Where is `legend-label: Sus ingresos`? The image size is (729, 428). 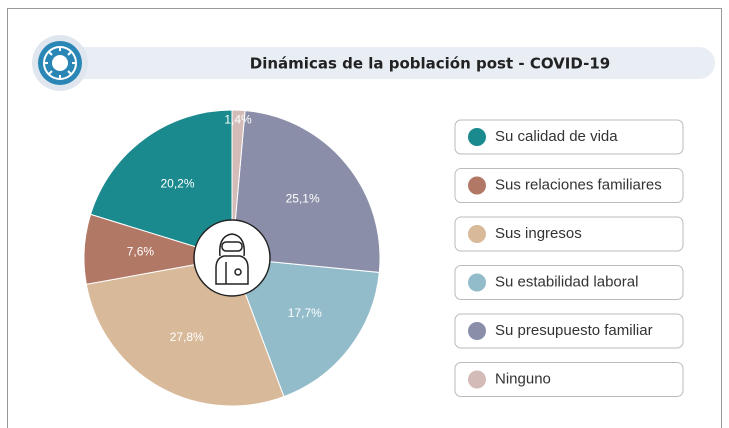
legend-label: Sus ingresos is located at coordinates (538, 233).